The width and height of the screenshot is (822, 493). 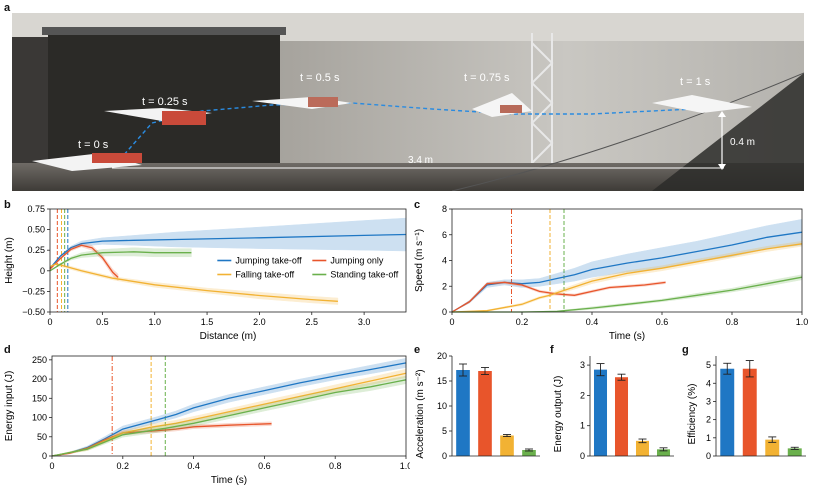 What do you see at coordinates (708, 401) in the screenshot?
I see `ytick-label-g-3: 3` at bounding box center [708, 401].